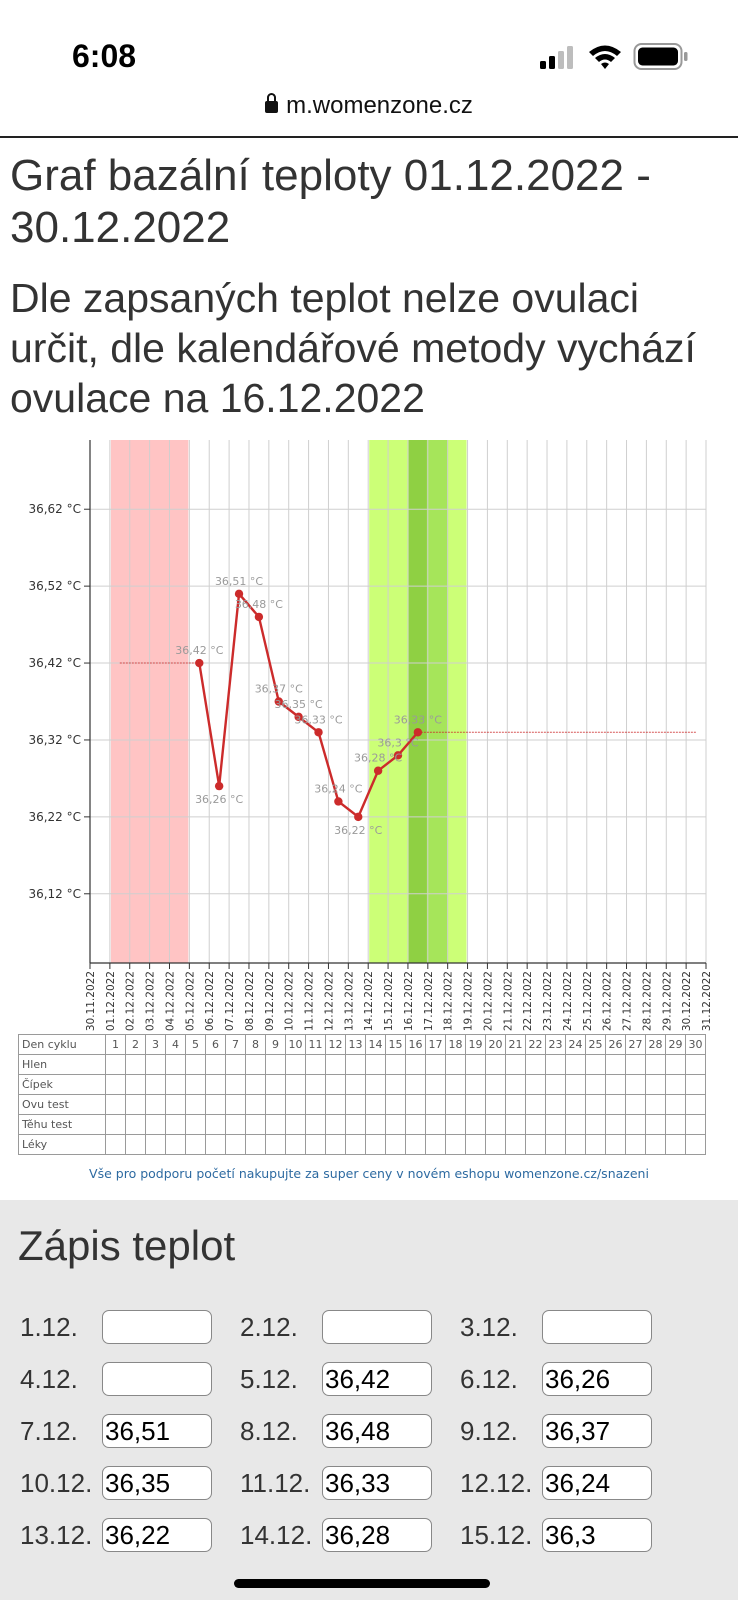 The height and width of the screenshot is (1600, 738). Describe the element at coordinates (369, 115) in the screenshot. I see `address-bar: m.womenzone.cz` at that location.